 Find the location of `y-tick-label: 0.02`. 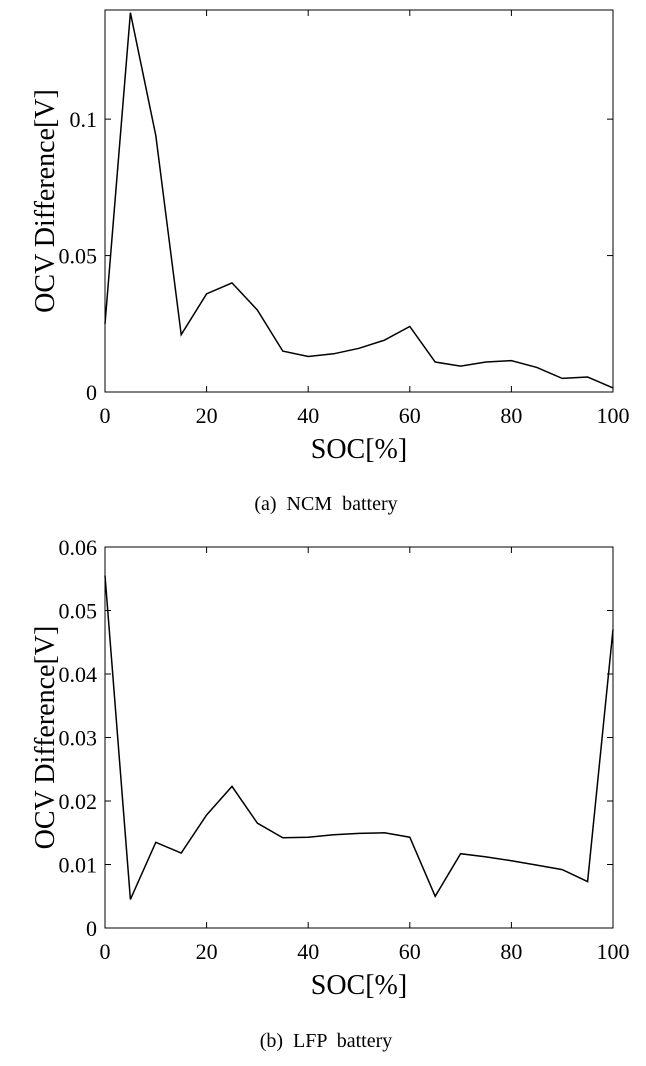

y-tick-label: 0.02 is located at coordinates (78, 801).